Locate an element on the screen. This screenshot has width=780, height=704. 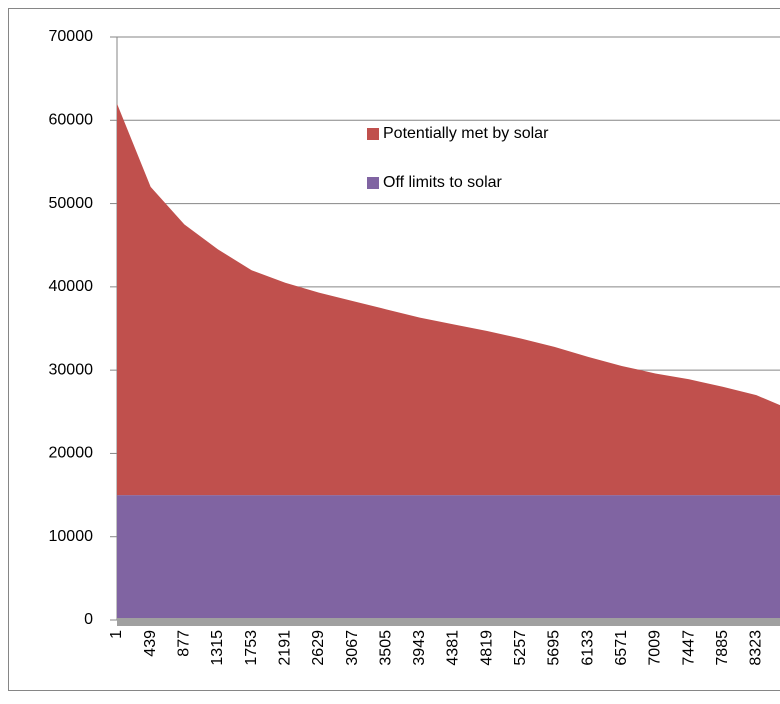
x-tick-label: 2629 is located at coordinates (318, 648).